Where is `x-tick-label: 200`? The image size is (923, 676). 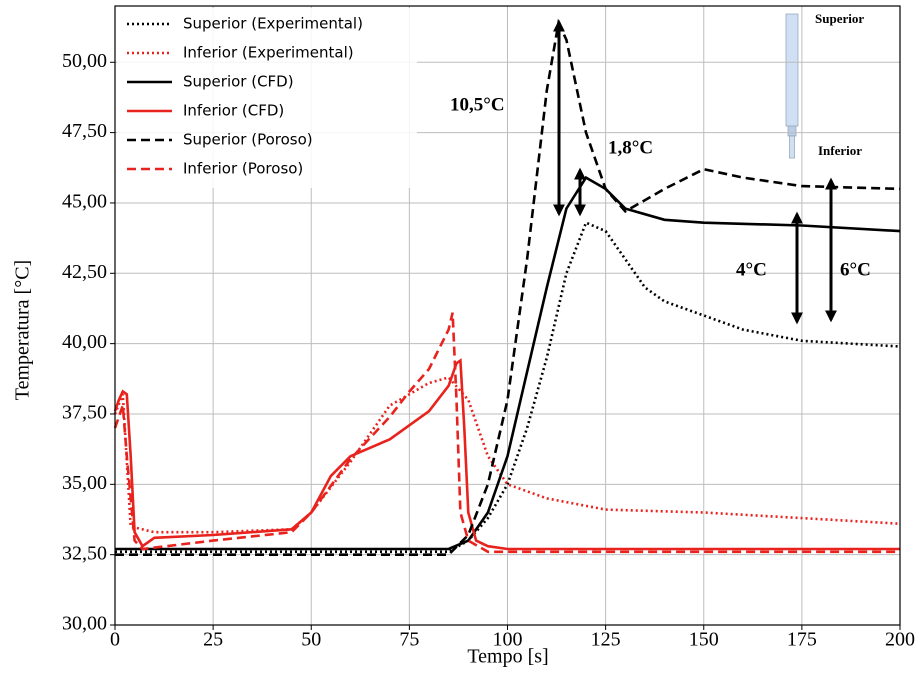
x-tick-label: 200 is located at coordinates (900, 640).